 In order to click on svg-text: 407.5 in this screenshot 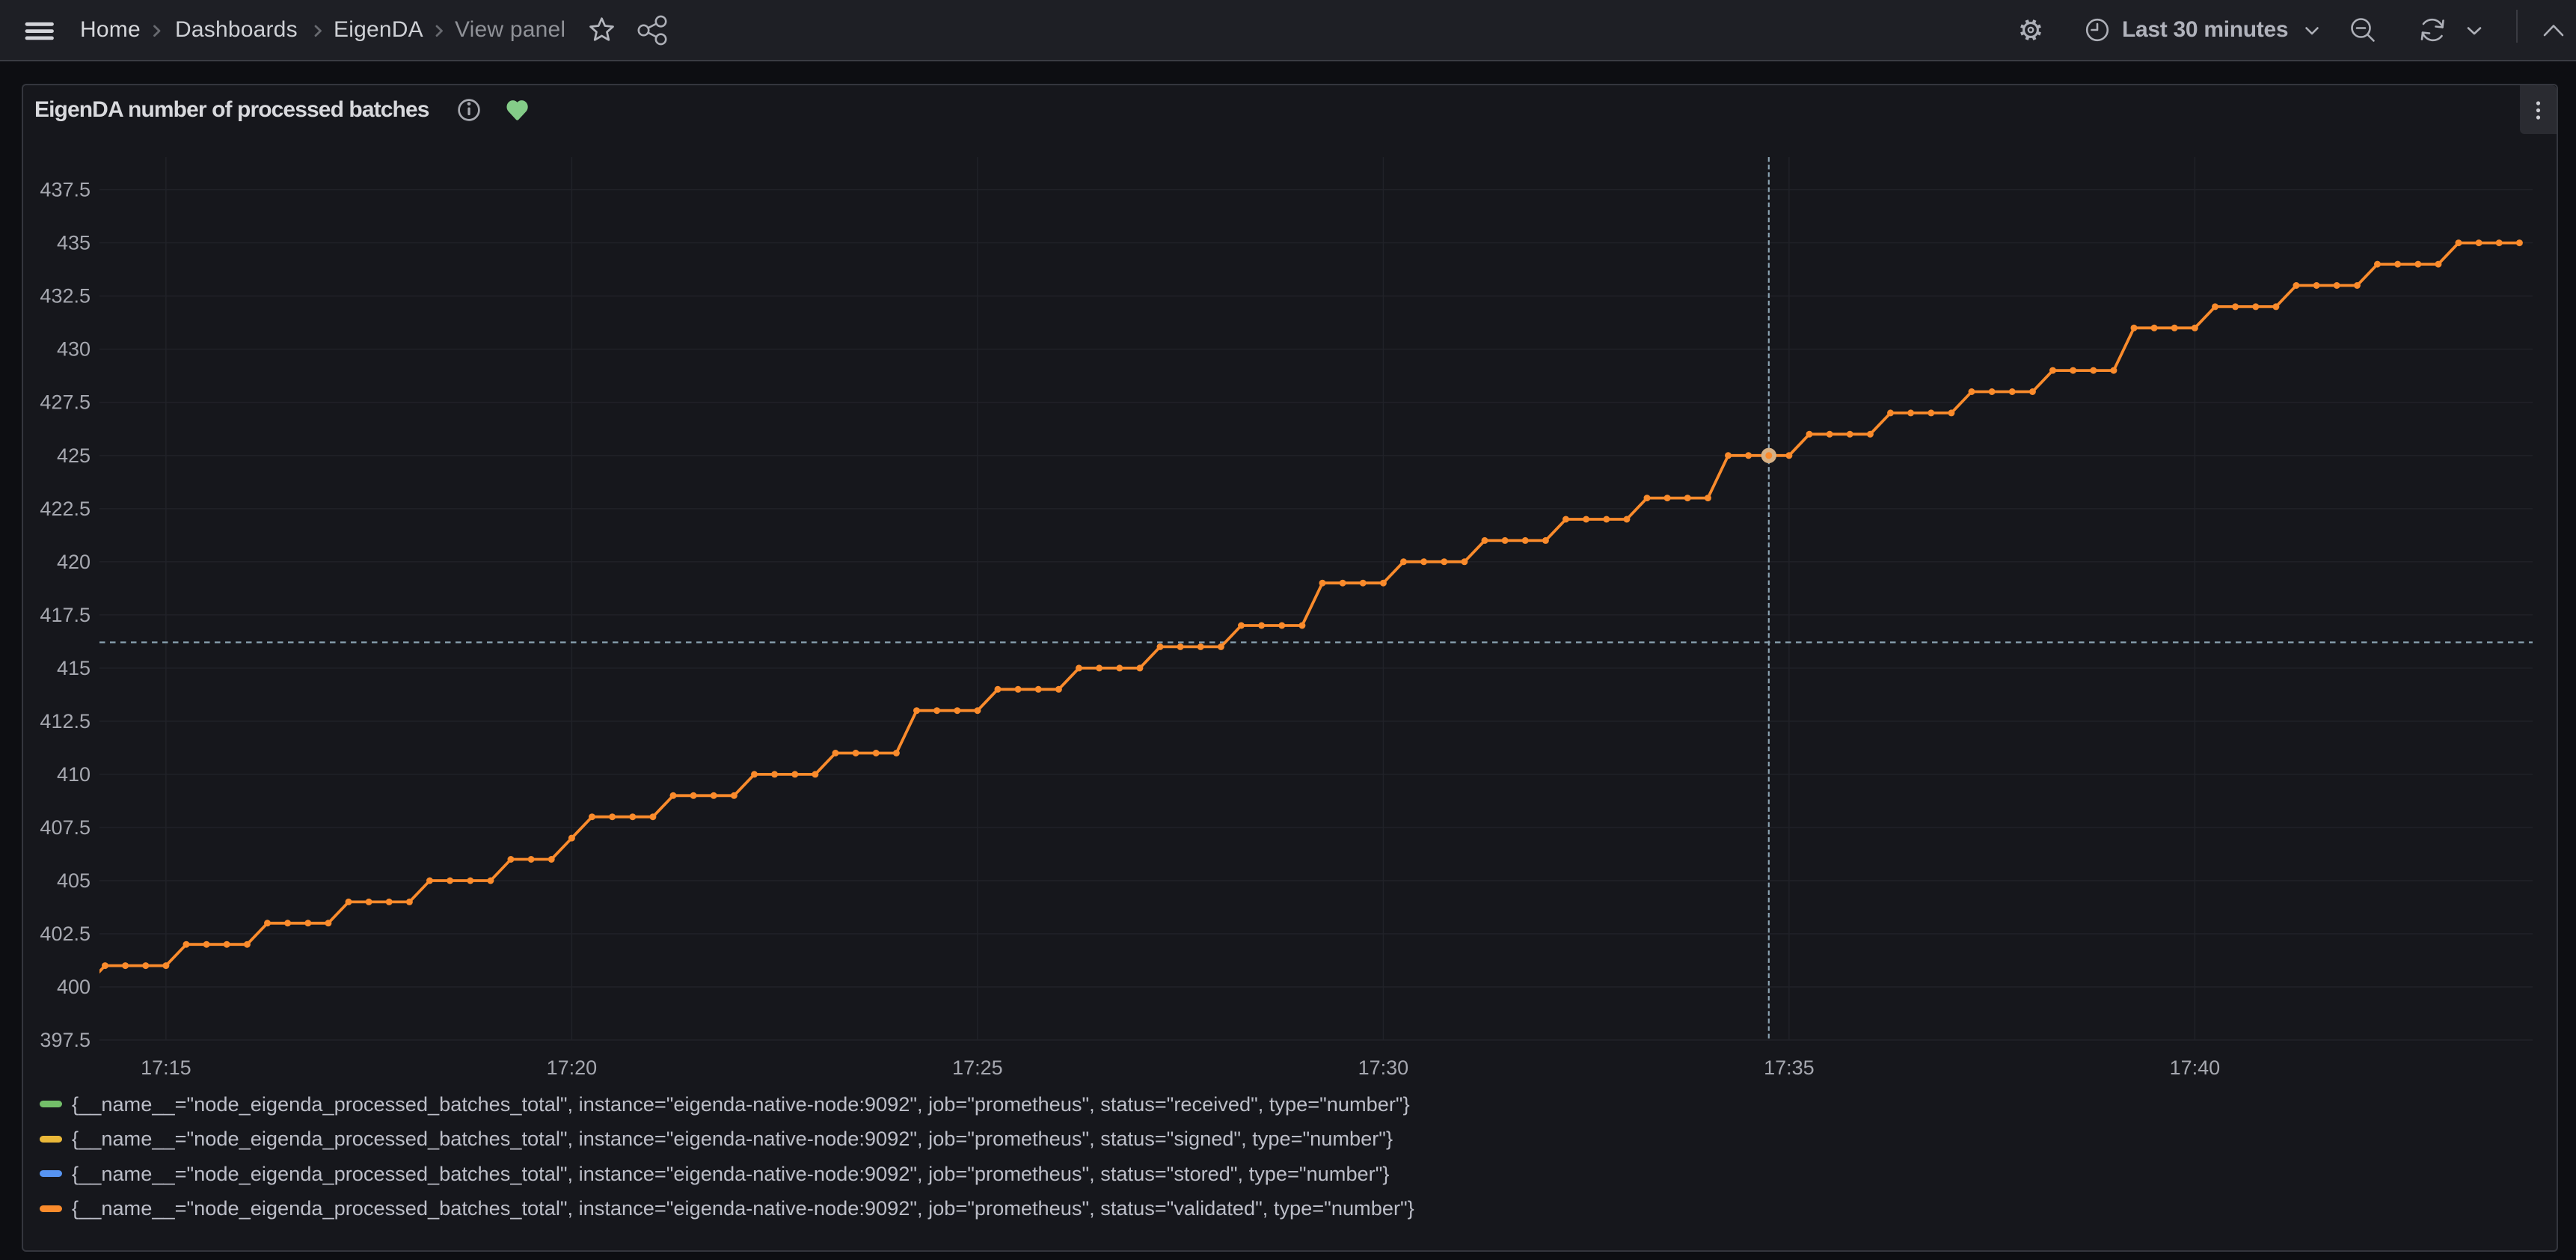, I will do `click(65, 827)`.